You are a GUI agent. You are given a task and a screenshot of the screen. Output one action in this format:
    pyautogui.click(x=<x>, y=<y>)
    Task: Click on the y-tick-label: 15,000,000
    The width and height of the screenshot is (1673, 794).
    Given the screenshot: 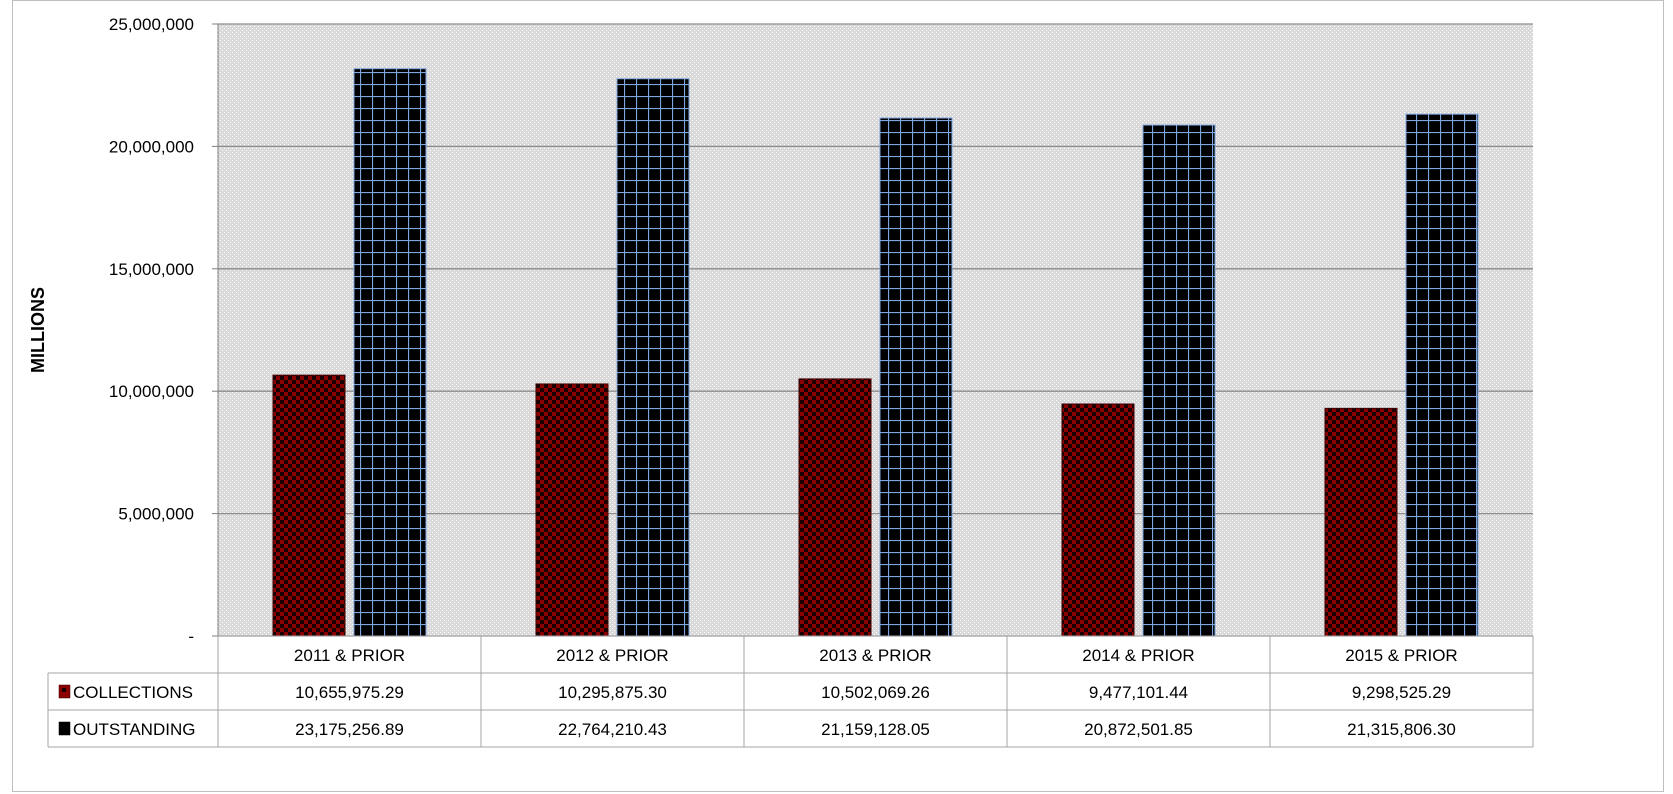 What is the action you would take?
    pyautogui.click(x=151, y=269)
    